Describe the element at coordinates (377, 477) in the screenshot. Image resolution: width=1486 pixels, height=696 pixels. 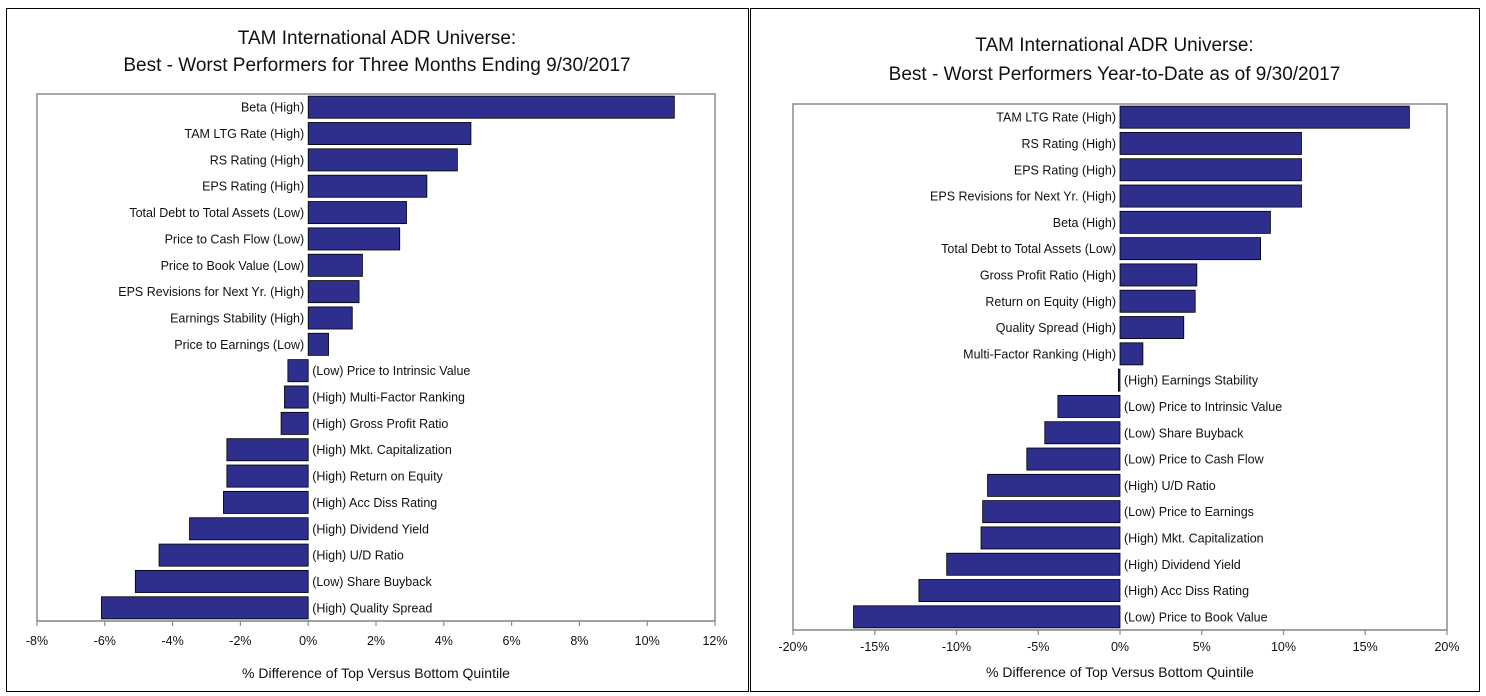
I see `category-label: (High) Return on Equity` at that location.